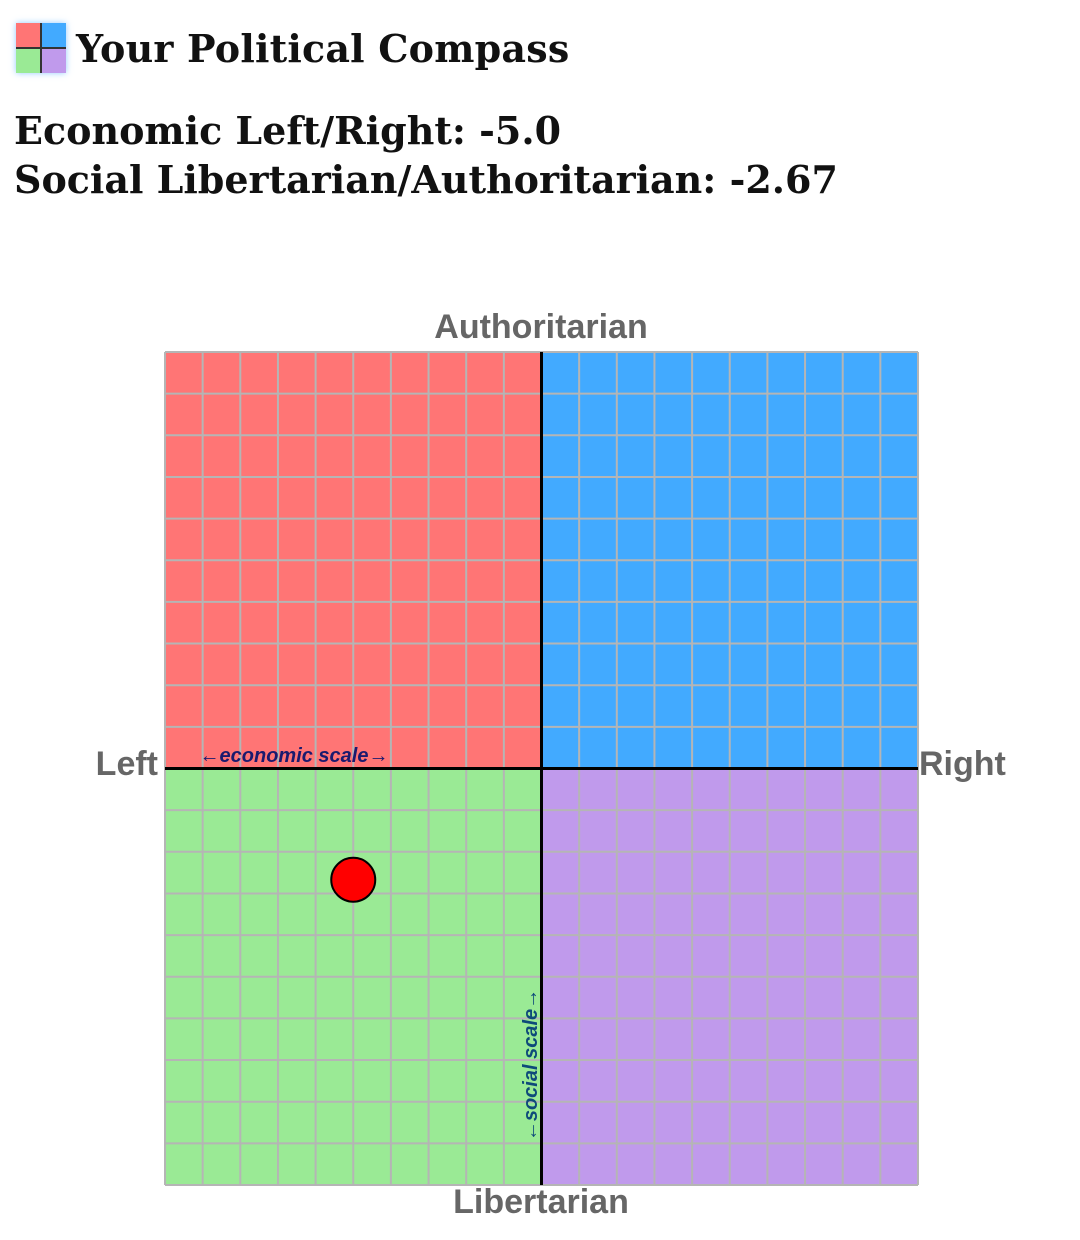 The image size is (1080, 1240). Describe the element at coordinates (127, 764) in the screenshot. I see `axis-label-left: Left` at that location.